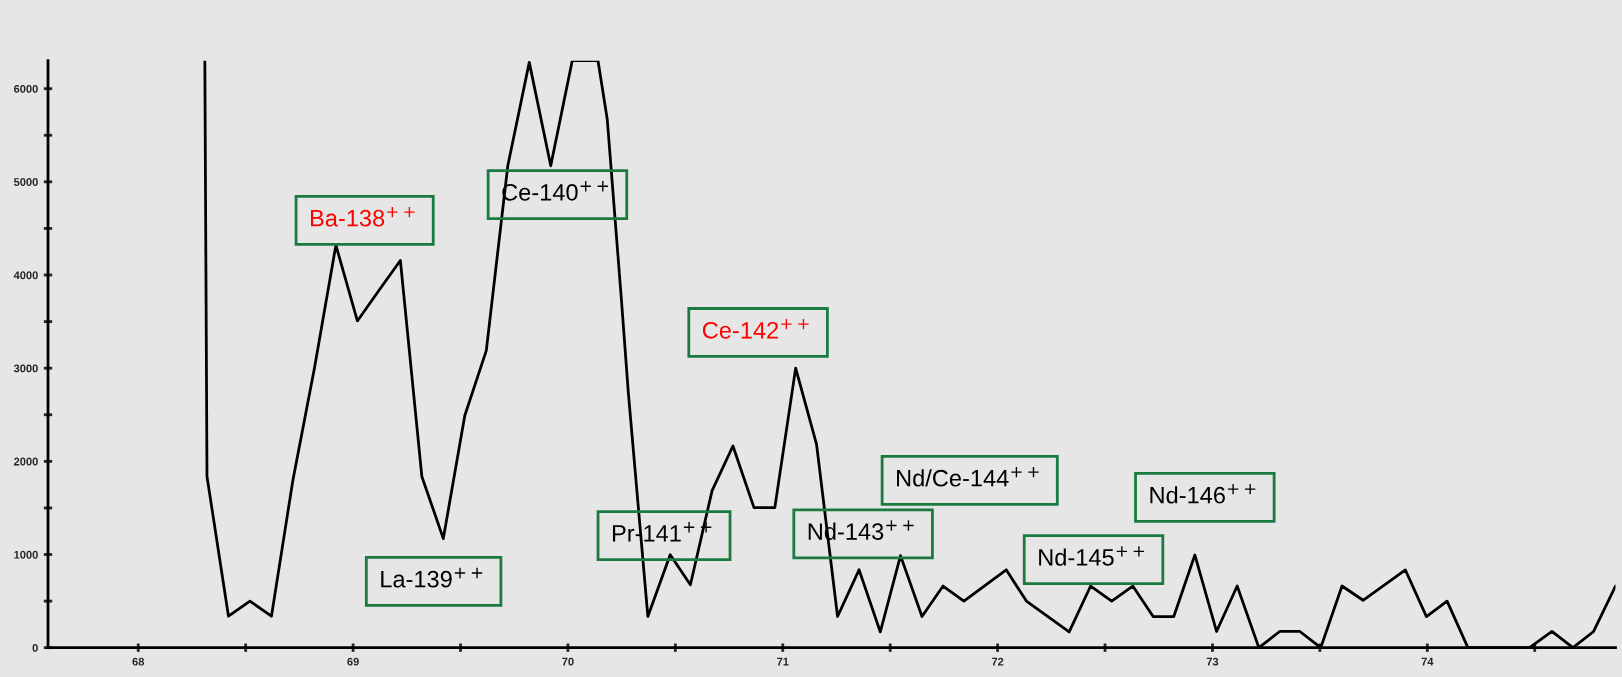  What do you see at coordinates (1203, 493) in the screenshot?
I see `annotation: Nd-146$^{++}$` at bounding box center [1203, 493].